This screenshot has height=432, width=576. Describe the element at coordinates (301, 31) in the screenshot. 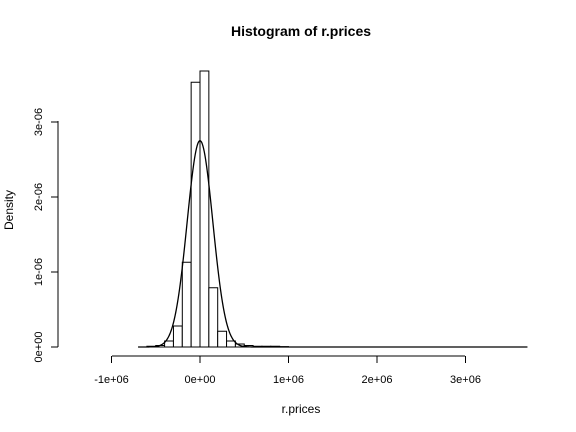

I see `chart-title: Histogram of r.prices` at that location.